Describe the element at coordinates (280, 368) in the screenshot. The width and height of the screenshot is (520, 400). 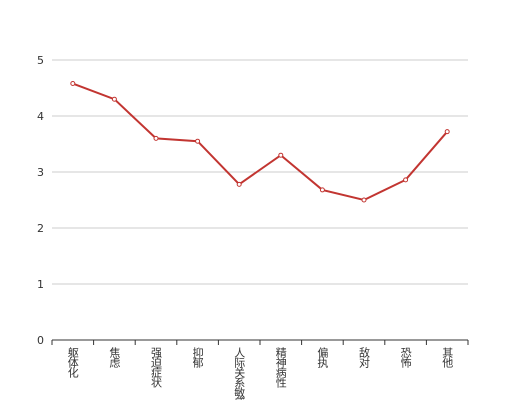
I see `x-tick-label: 精神病性` at that location.